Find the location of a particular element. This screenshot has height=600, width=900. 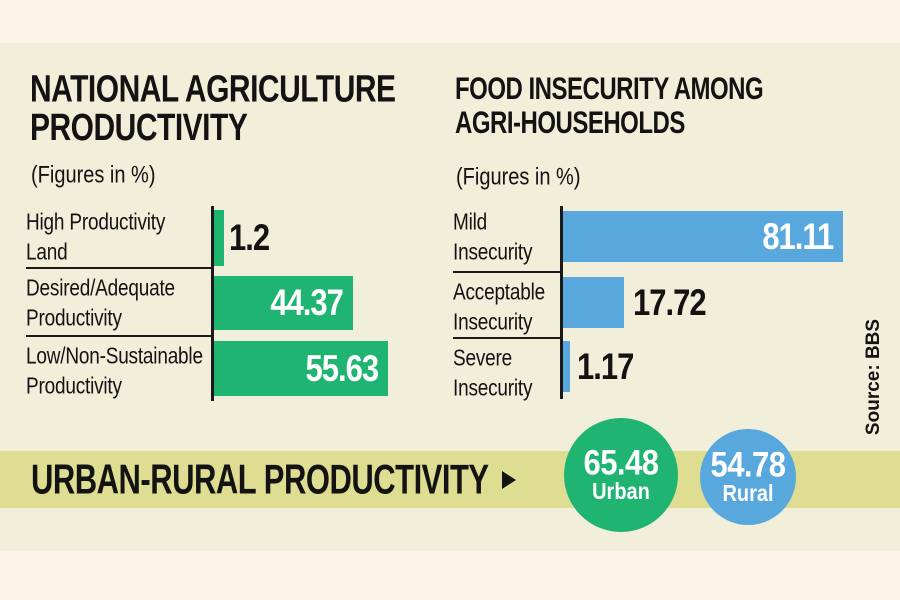

left-row2-label-text: Desired/Adequate Productivity is located at coordinates (100, 304).